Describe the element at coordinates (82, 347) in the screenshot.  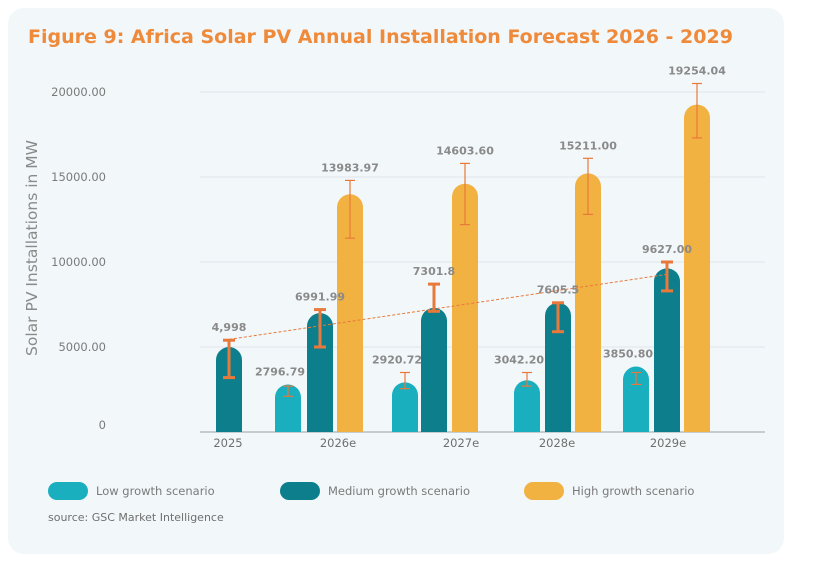
I see `y-tick-label: 5000.00` at that location.